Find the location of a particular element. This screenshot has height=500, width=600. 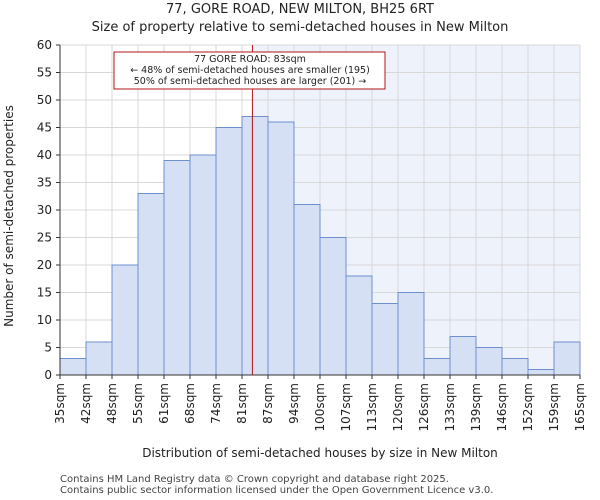

bar-35sqm is located at coordinates (73, 367).